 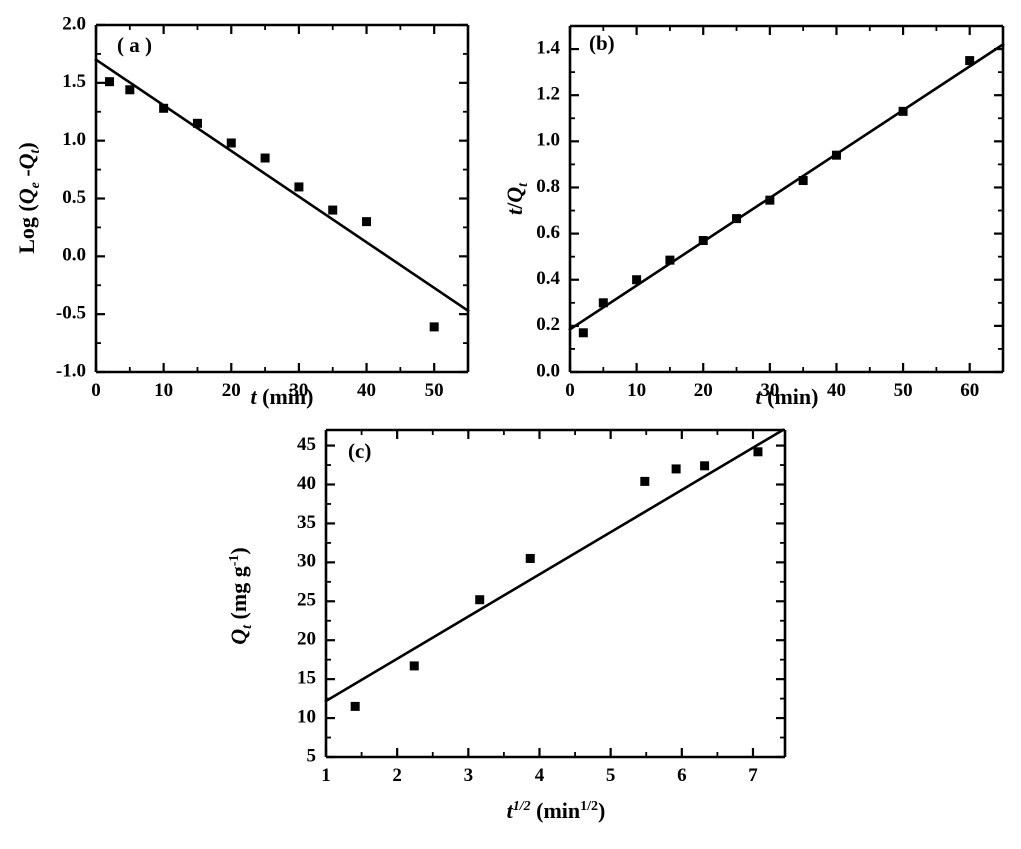 I want to click on y-axis-title-b: t/Qt, so click(x=516, y=198).